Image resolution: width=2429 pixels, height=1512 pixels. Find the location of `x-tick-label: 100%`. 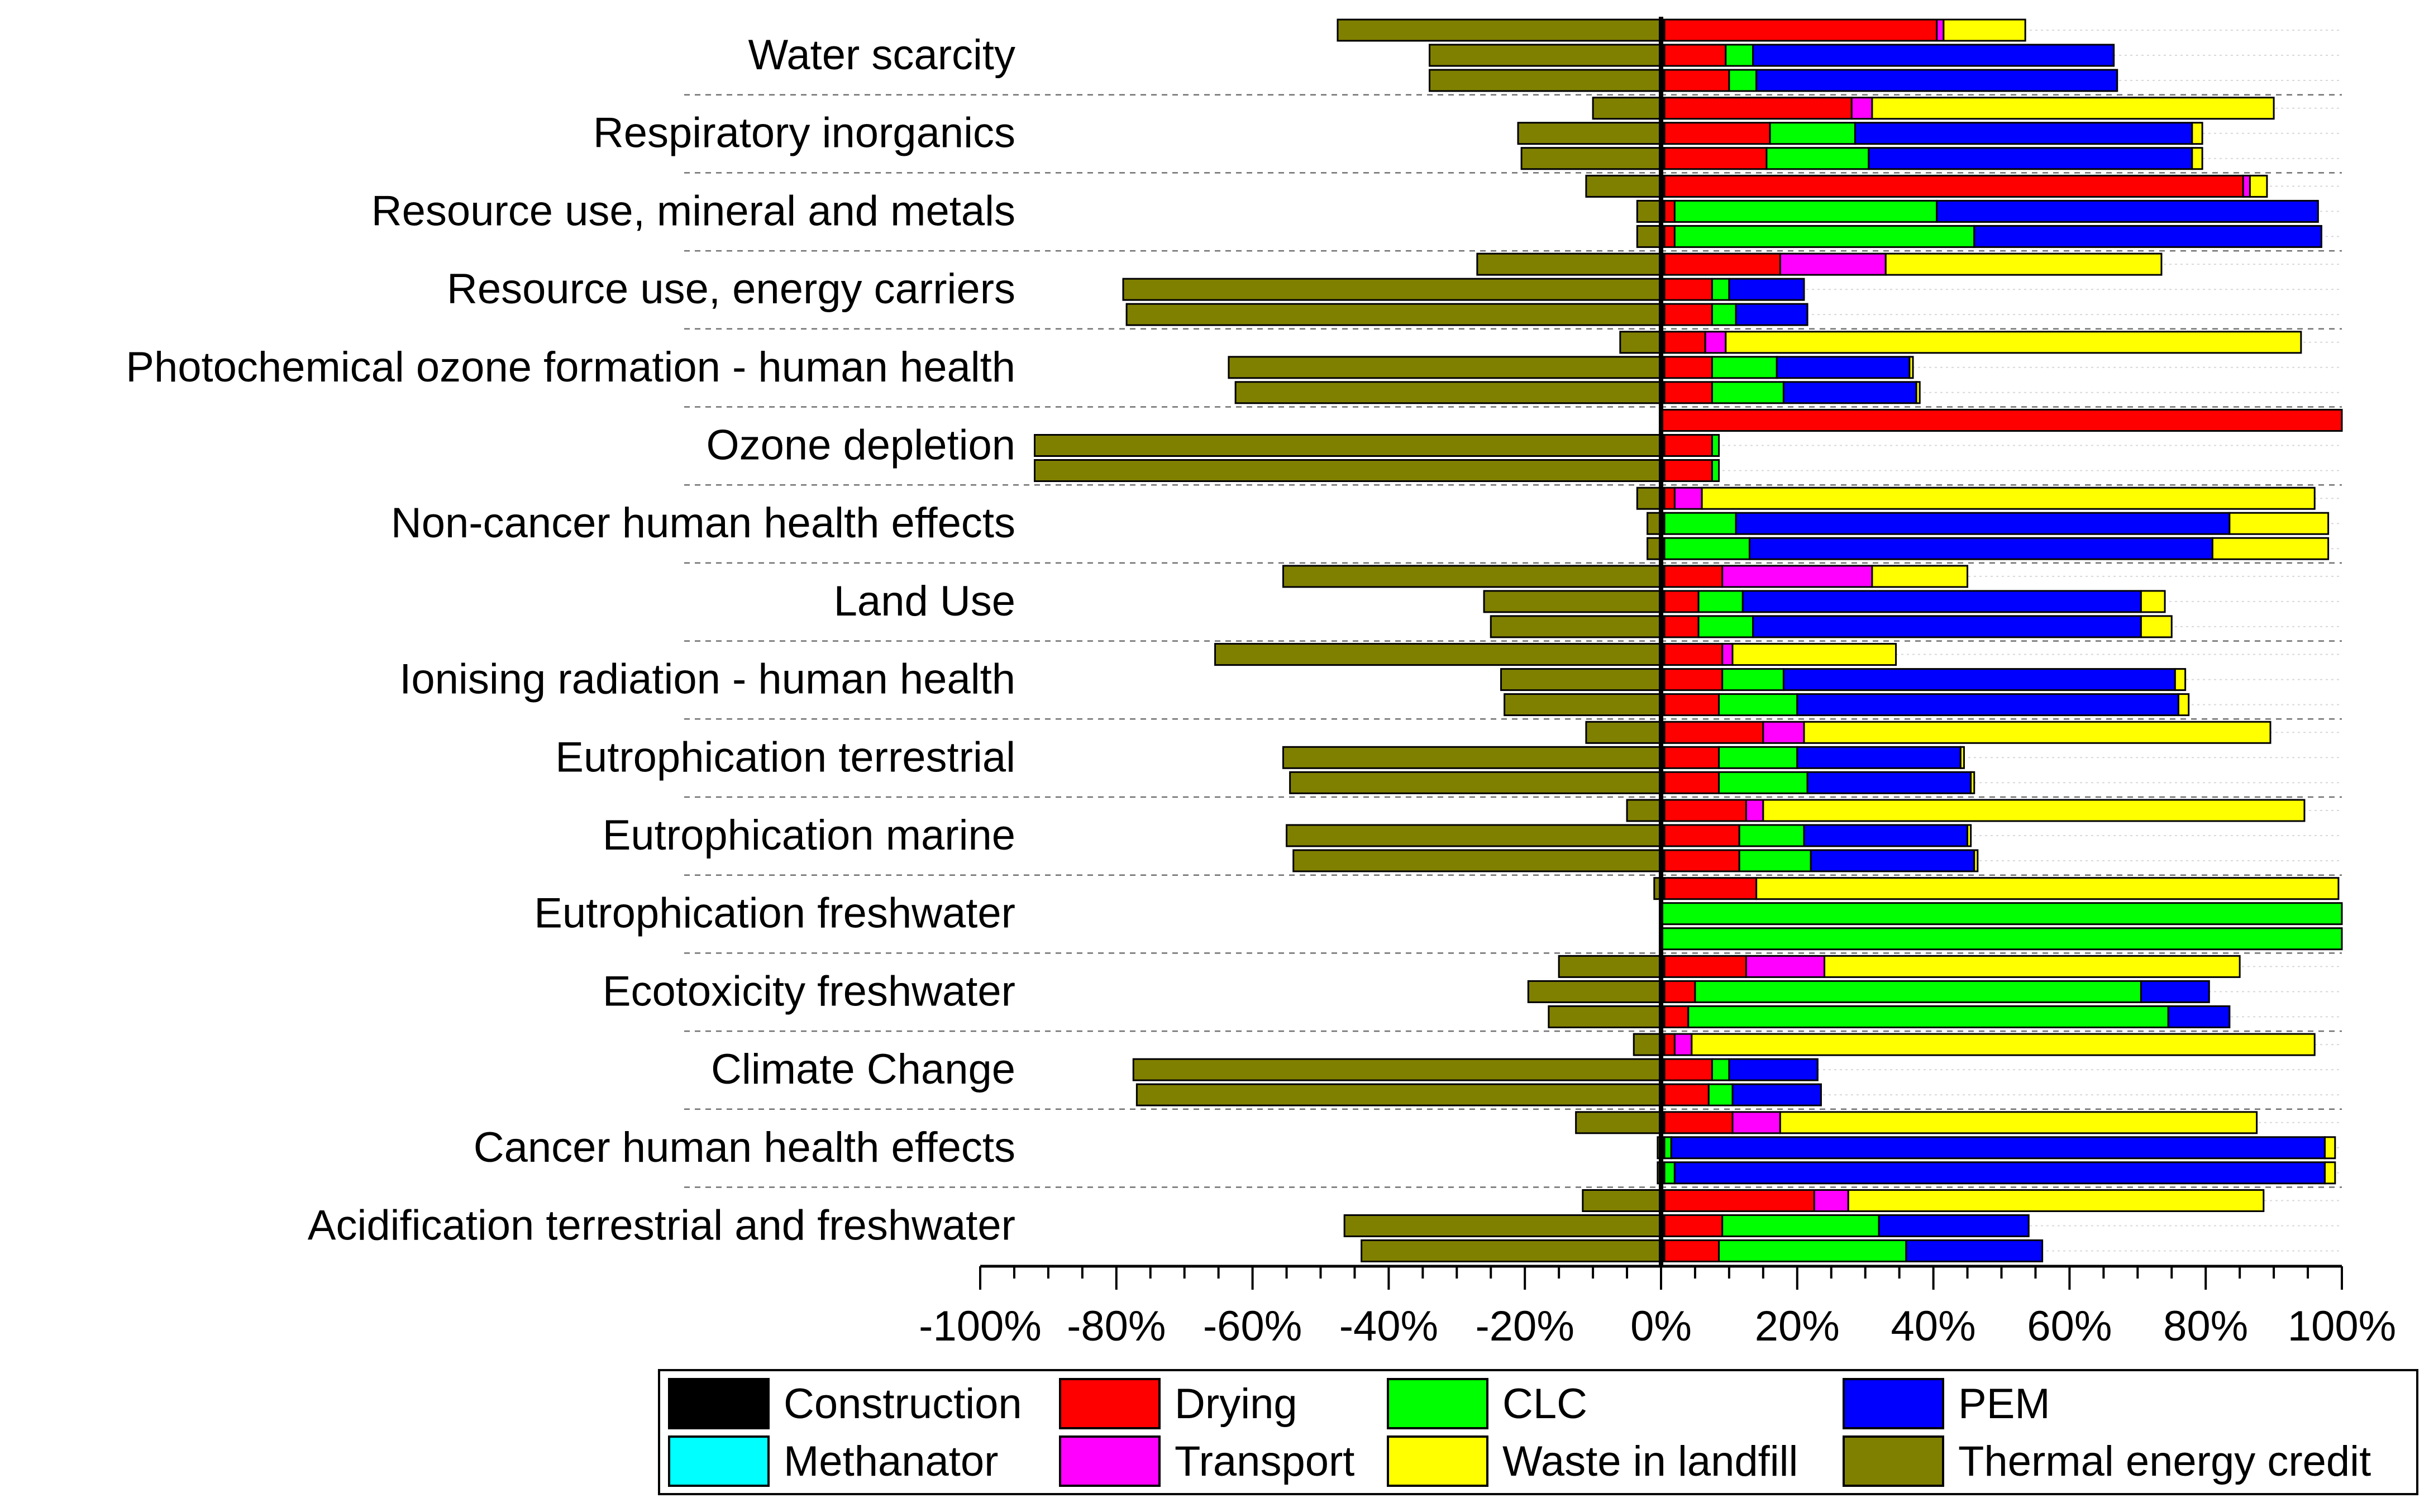

x-tick-label: 100% is located at coordinates (2342, 1327).